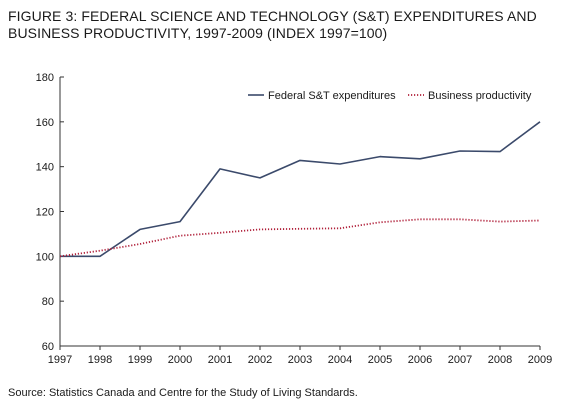 The image size is (563, 405). What do you see at coordinates (460, 360) in the screenshot?
I see `x-tick-label: 2007` at bounding box center [460, 360].